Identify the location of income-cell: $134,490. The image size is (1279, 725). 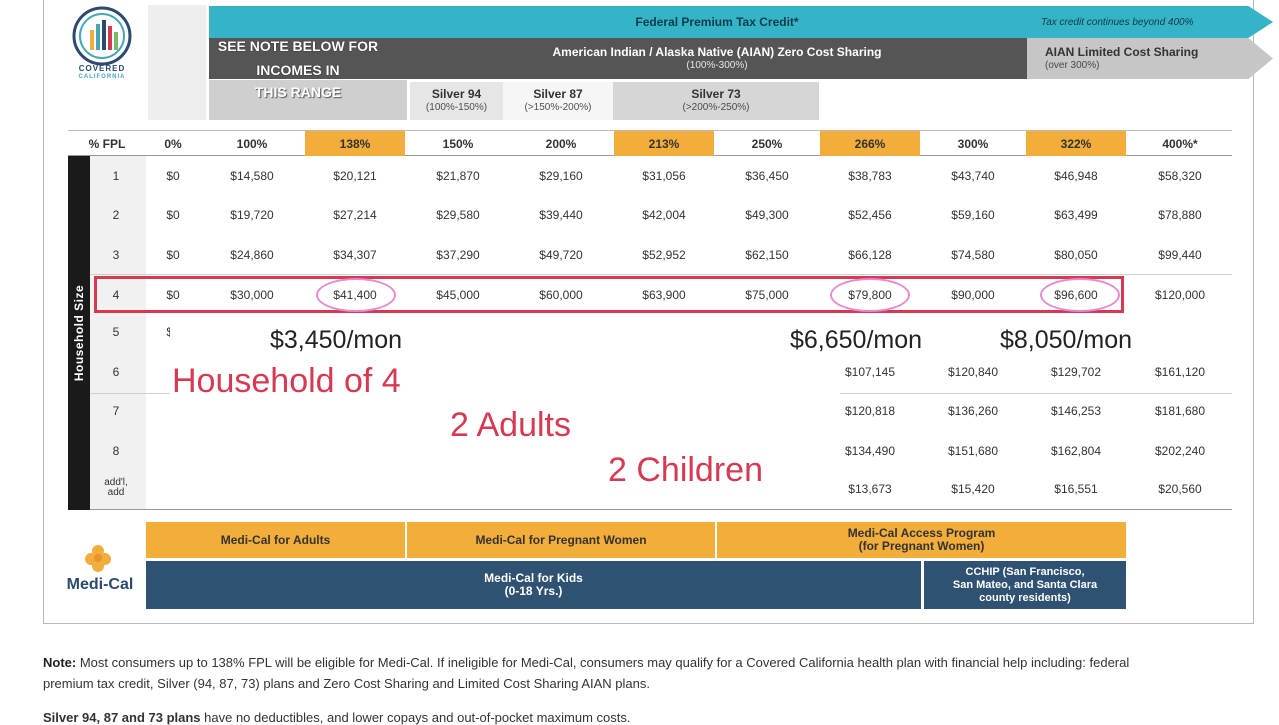
(870, 451).